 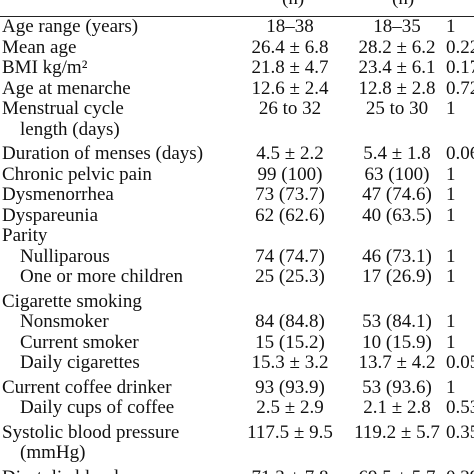 I want to click on group1-value: 2.5 ± 2.9, so click(x=290, y=407).